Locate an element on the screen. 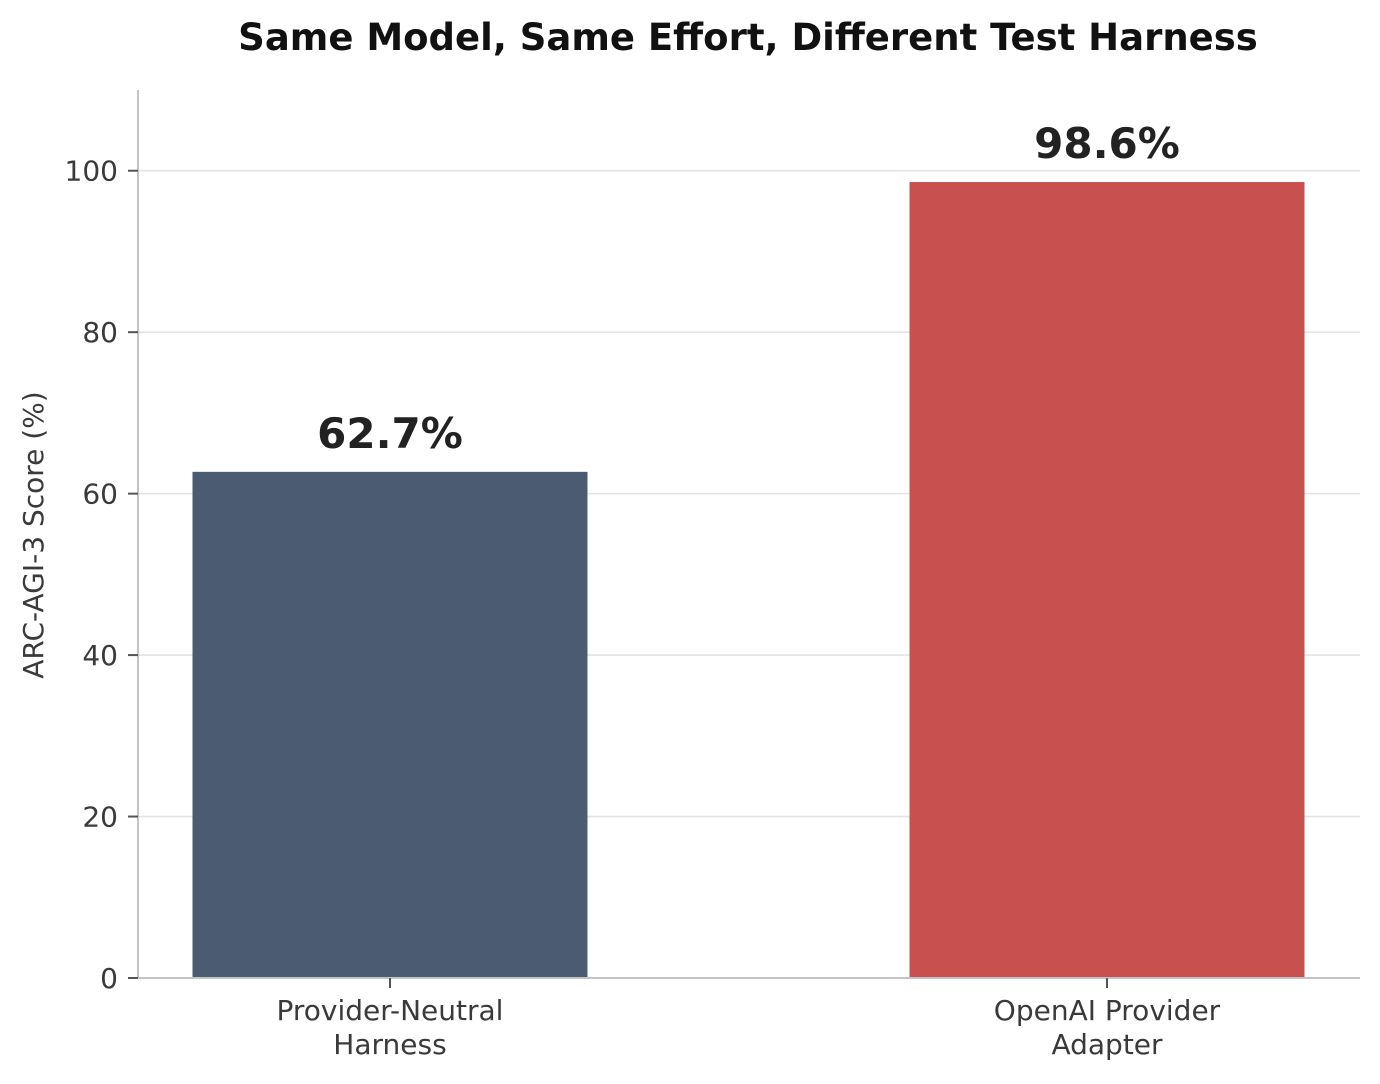  x-tick-label: Harness is located at coordinates (389, 1044).